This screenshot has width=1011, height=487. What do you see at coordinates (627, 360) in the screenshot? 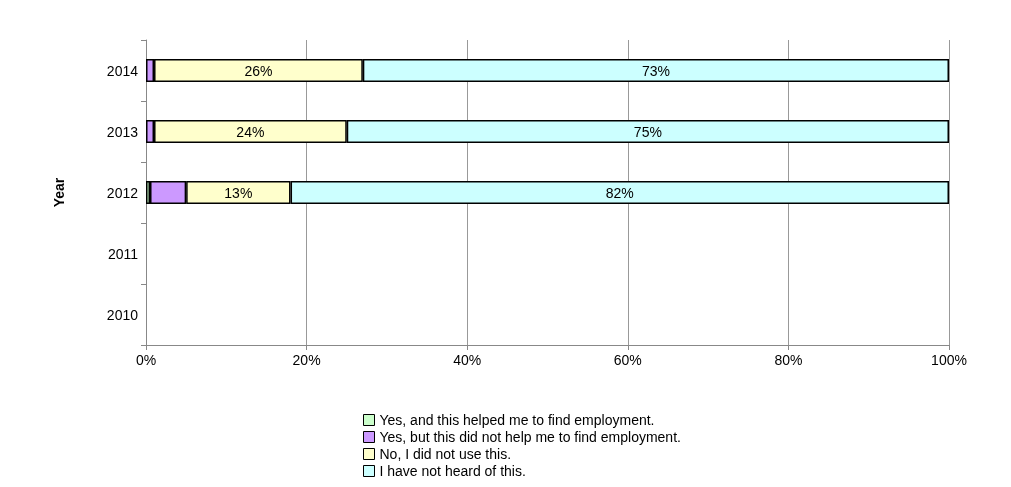
I see `x-tick-label: 60%` at bounding box center [627, 360].